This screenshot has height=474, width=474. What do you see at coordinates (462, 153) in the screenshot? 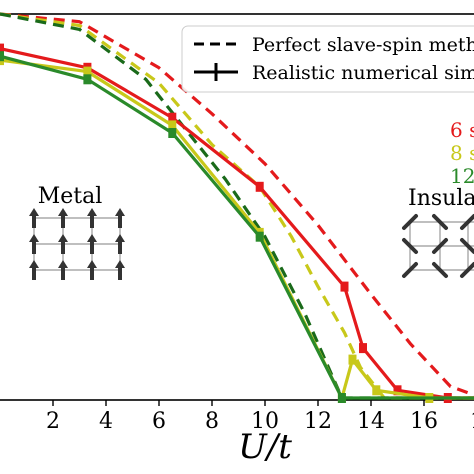
I see `size-label-8: 8 s` at bounding box center [462, 153].